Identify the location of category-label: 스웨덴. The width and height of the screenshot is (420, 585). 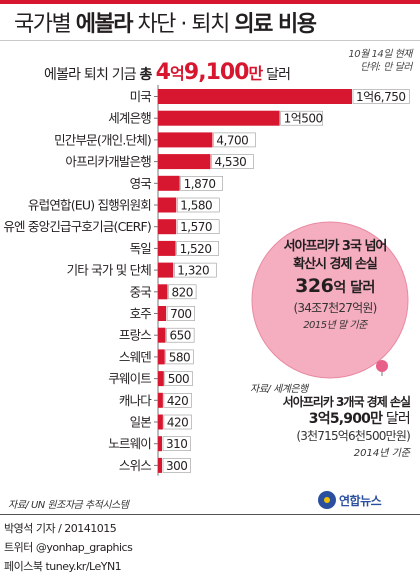
(135, 356).